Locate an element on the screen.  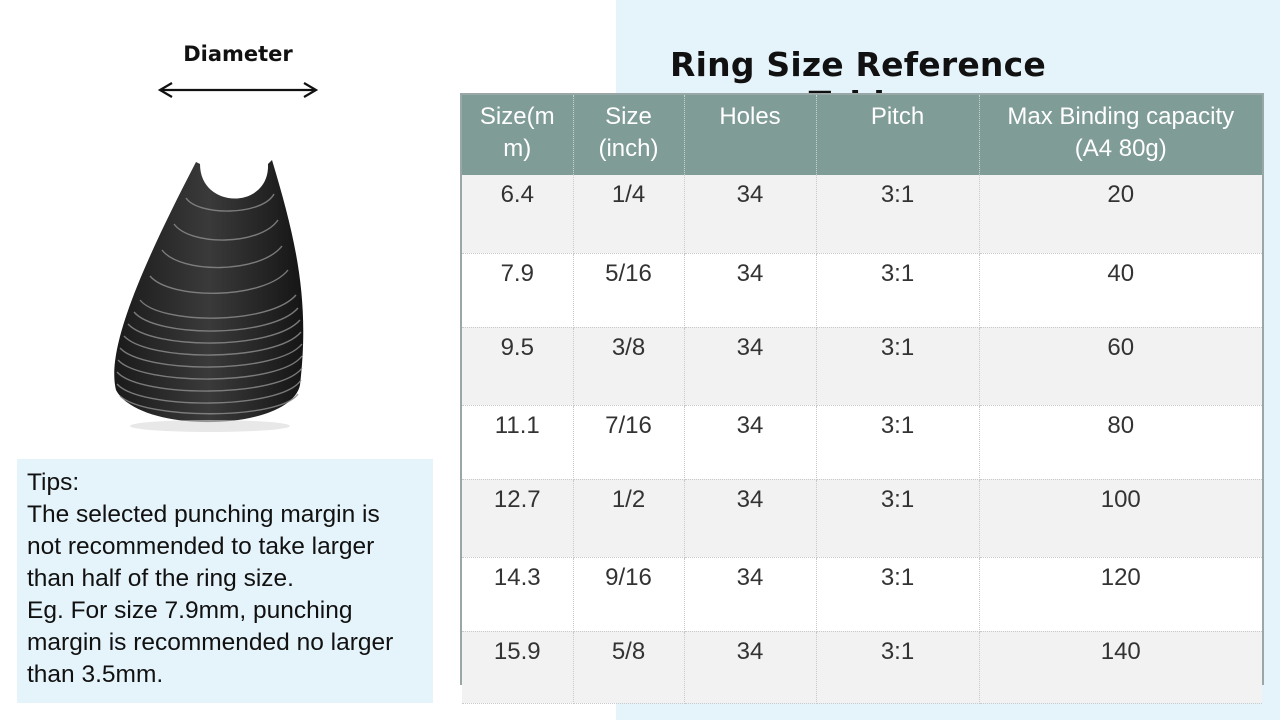
table-row: 14.3 9/16 34 3:1 120 is located at coordinates (862, 594).